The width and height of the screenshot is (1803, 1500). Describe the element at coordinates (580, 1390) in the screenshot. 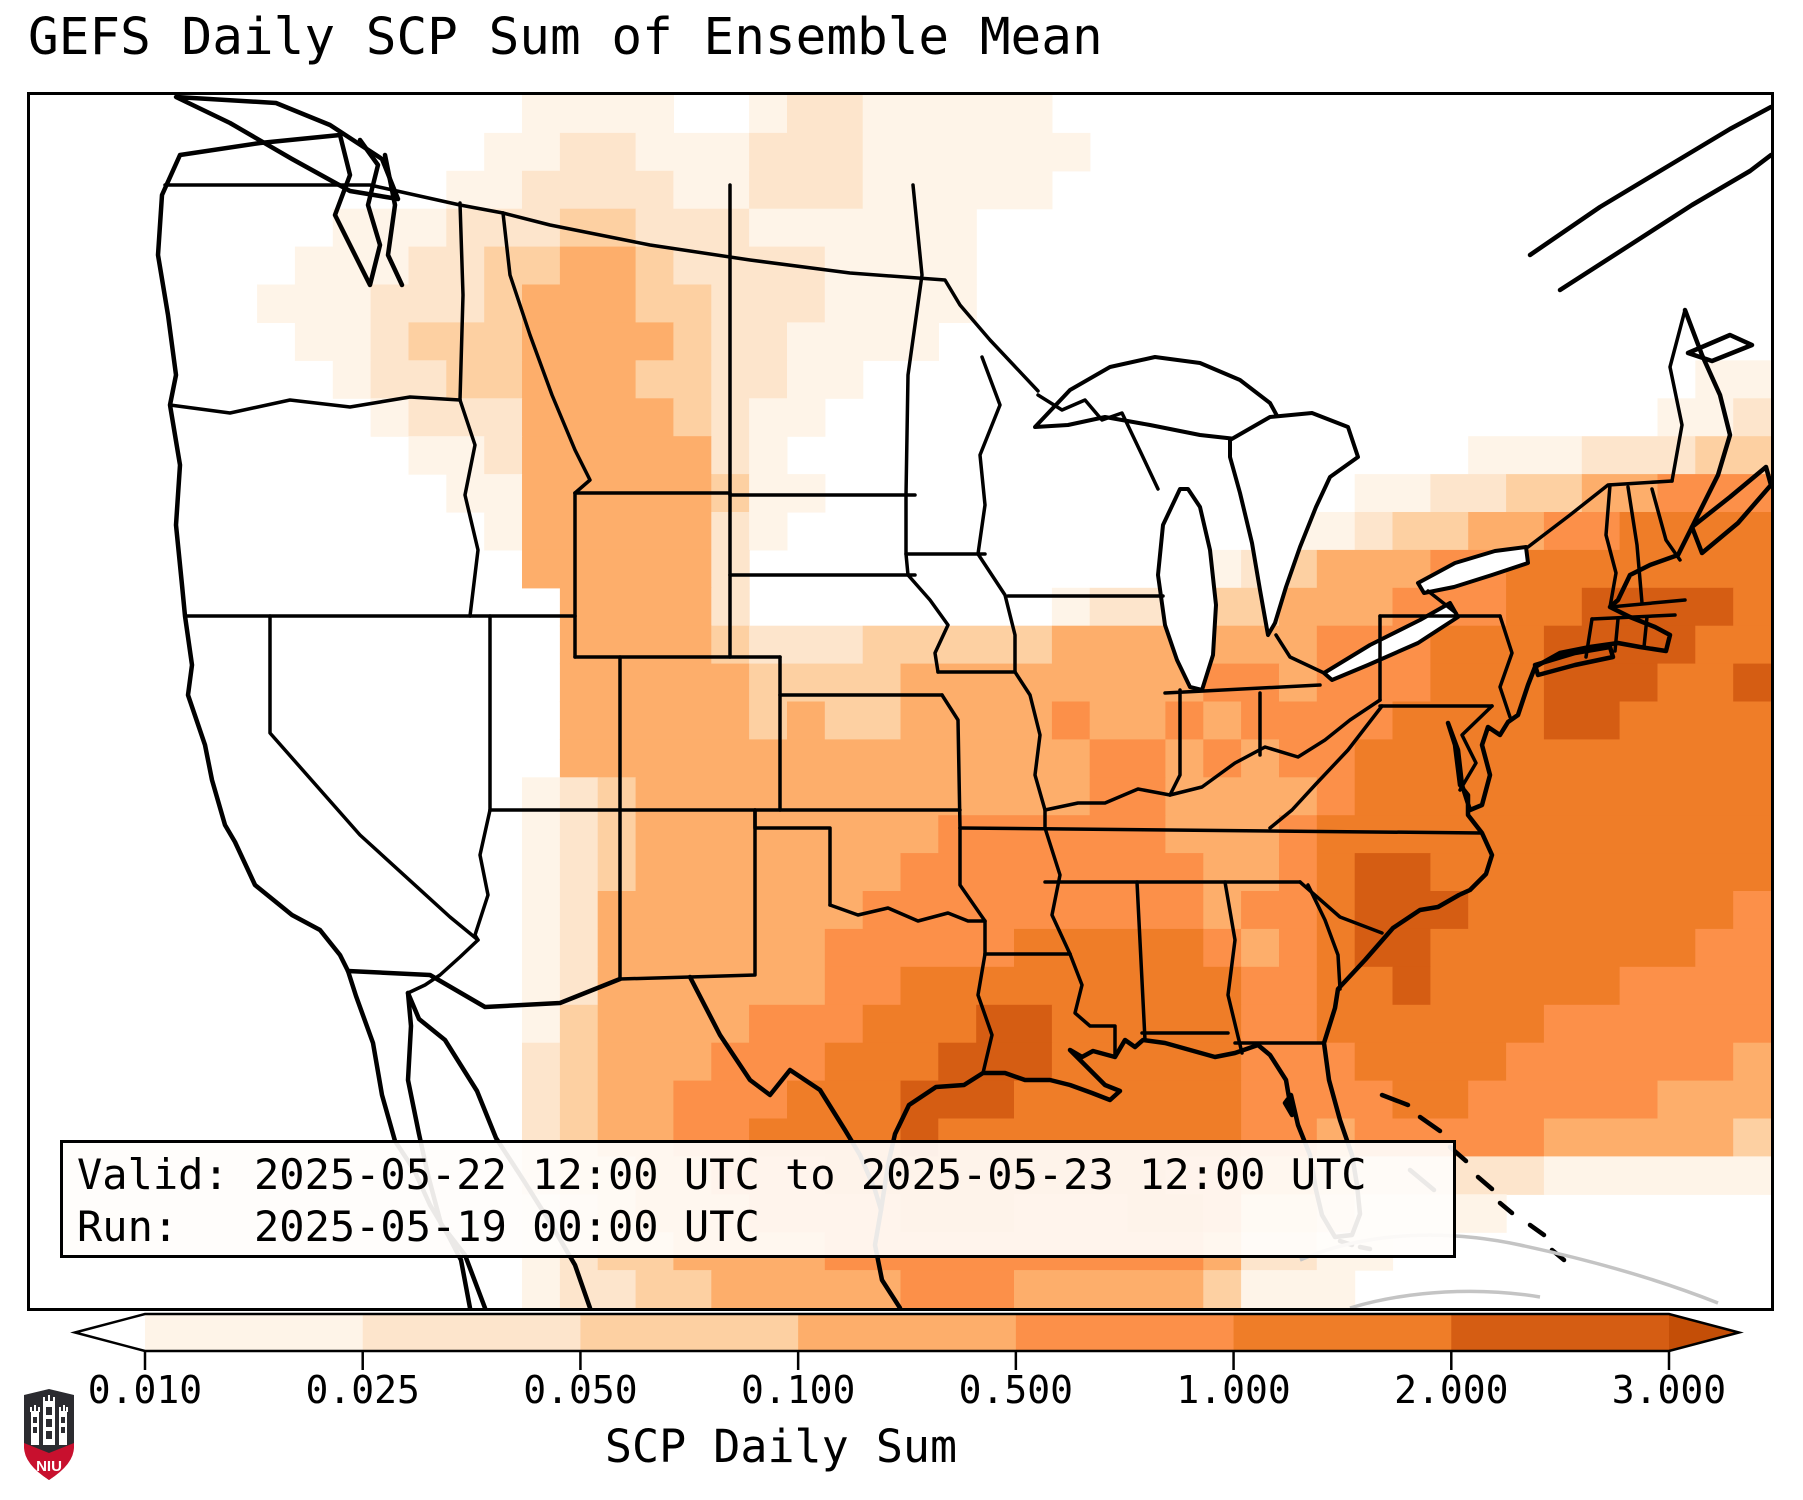

I see `colorbar-tick-label: 0.050` at that location.